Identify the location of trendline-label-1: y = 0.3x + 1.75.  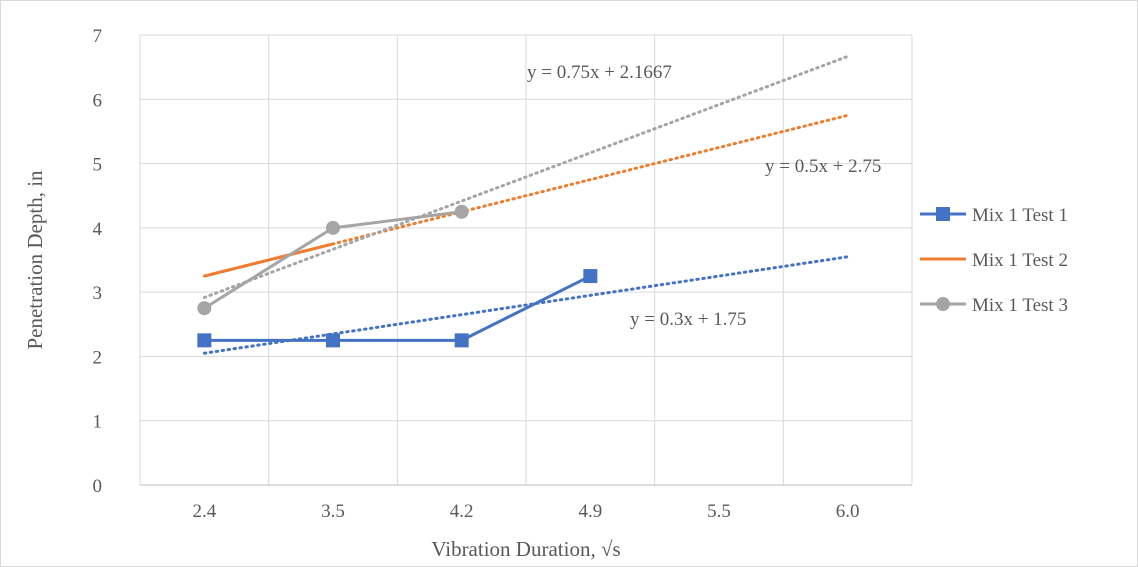
(688, 319).